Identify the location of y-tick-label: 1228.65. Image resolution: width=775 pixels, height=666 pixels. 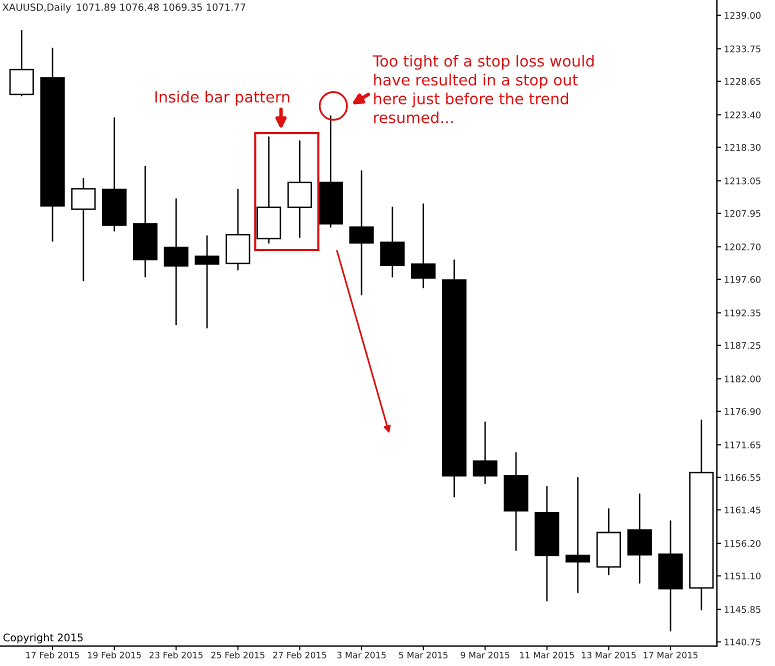
(742, 81).